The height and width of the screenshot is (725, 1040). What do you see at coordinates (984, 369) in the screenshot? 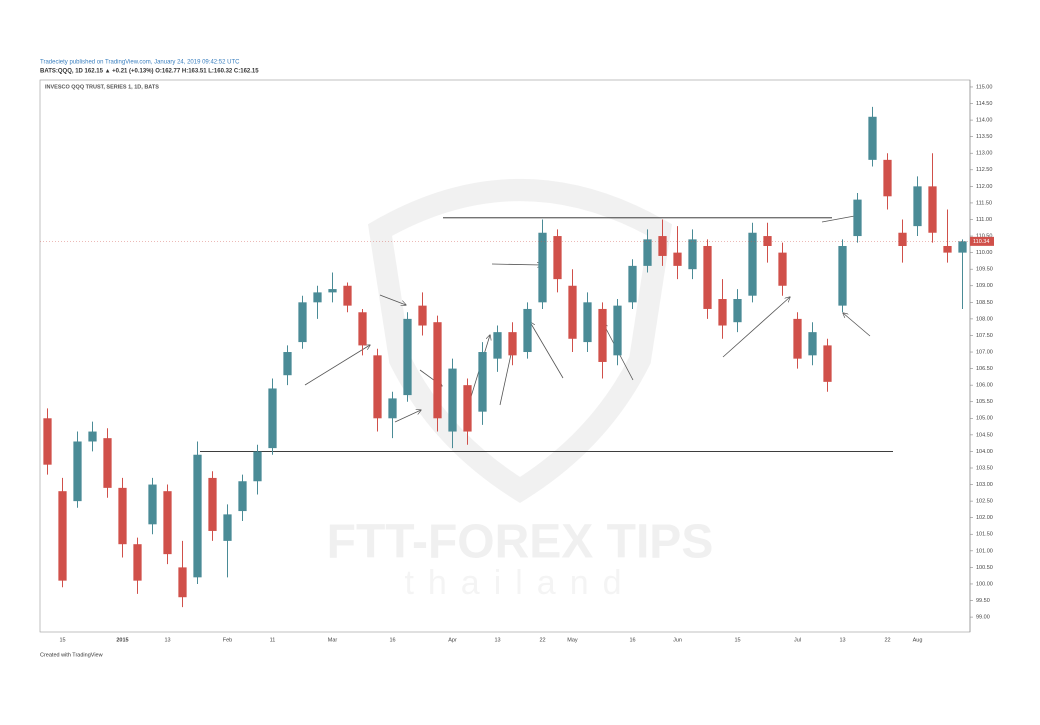
I see `y-tick-label: 106.50` at bounding box center [984, 369].